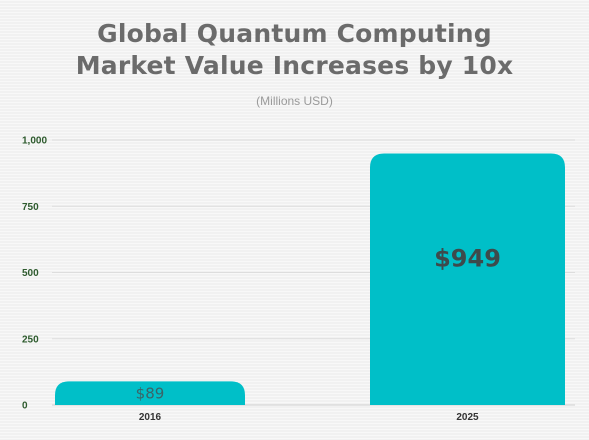 This screenshot has height=440, width=589. Describe the element at coordinates (30, 207) in the screenshot. I see `y-tick-label: 750` at that location.